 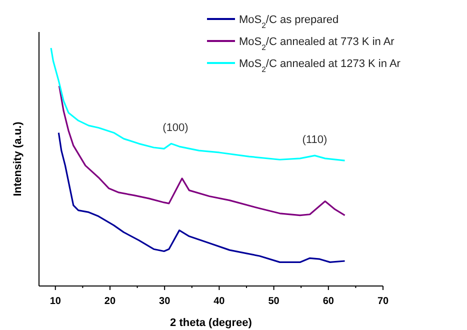 What do you see at coordinates (165, 301) in the screenshot?
I see `x-tick-label: 30` at bounding box center [165, 301].